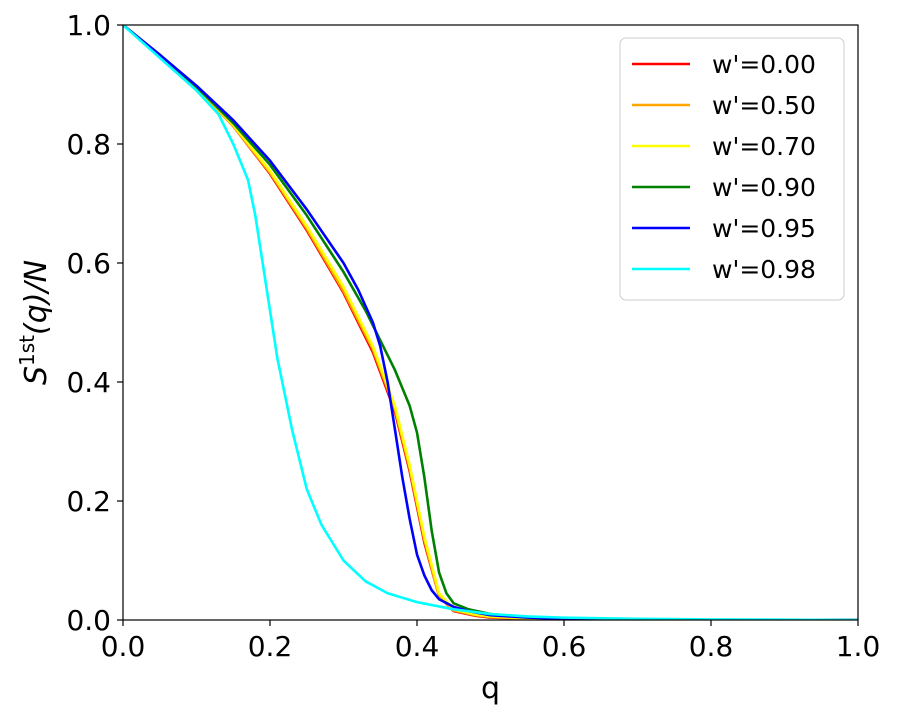 Image resolution: width=897 pixels, height=716 pixels. What do you see at coordinates (764, 105) in the screenshot?
I see `legend-label-1: w'=0.50` at bounding box center [764, 105].